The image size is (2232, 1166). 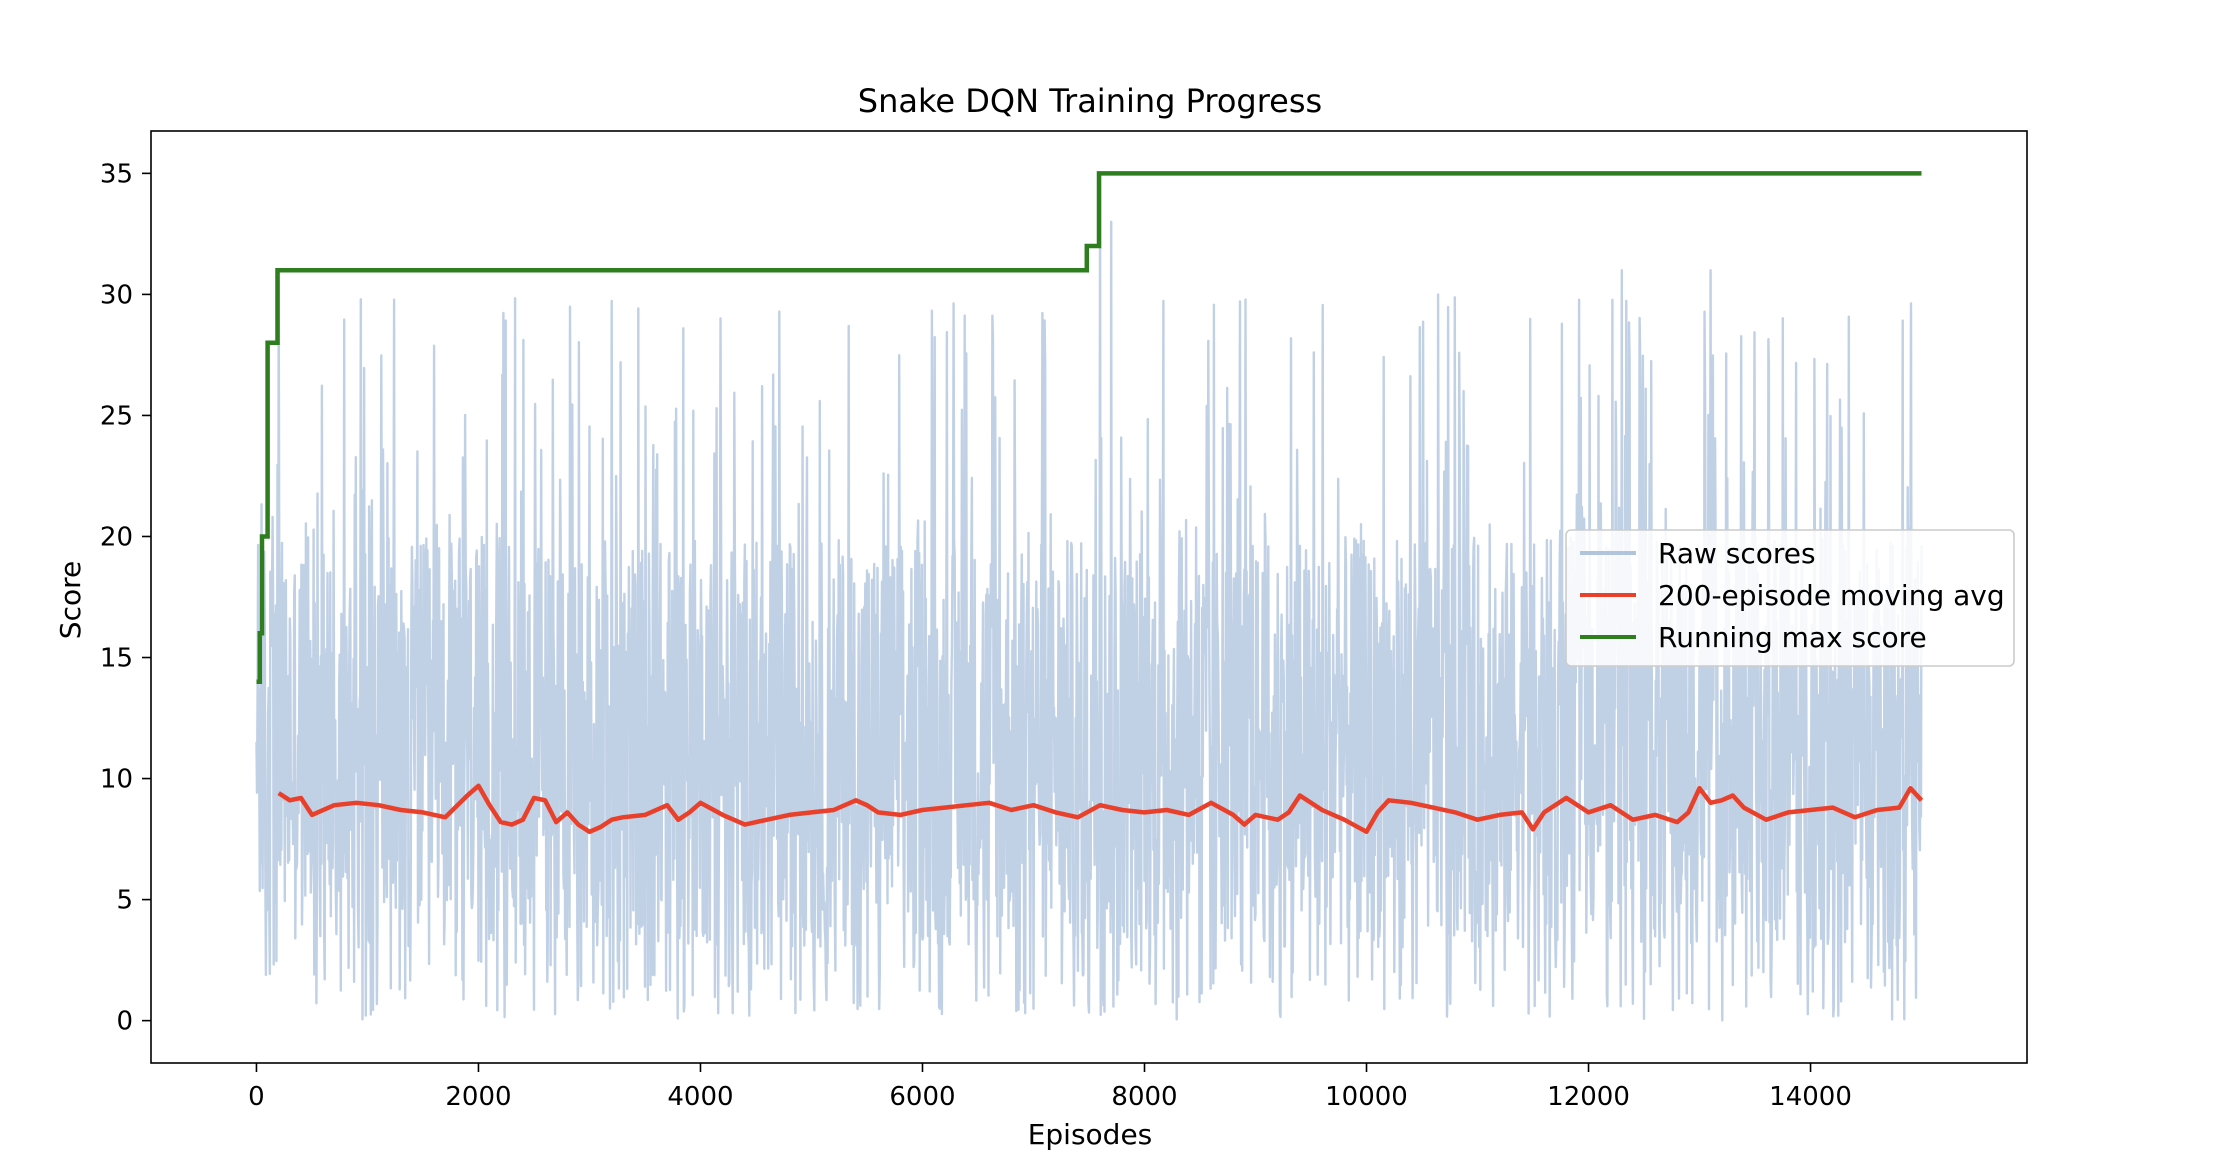 What do you see at coordinates (116, 174) in the screenshot?
I see `y-tick-label: 35` at bounding box center [116, 174].